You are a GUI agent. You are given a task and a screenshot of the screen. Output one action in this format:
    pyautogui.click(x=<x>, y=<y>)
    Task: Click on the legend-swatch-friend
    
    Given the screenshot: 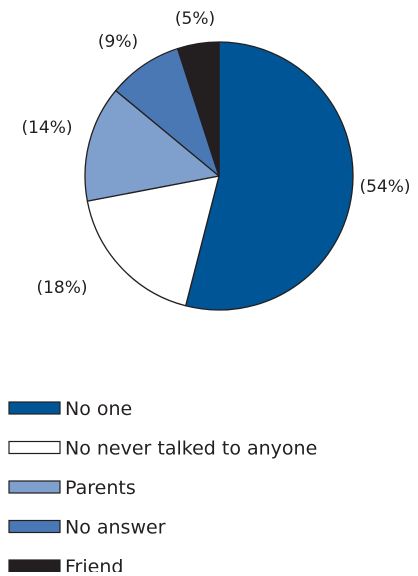 What is the action you would take?
    pyautogui.click(x=34, y=566)
    